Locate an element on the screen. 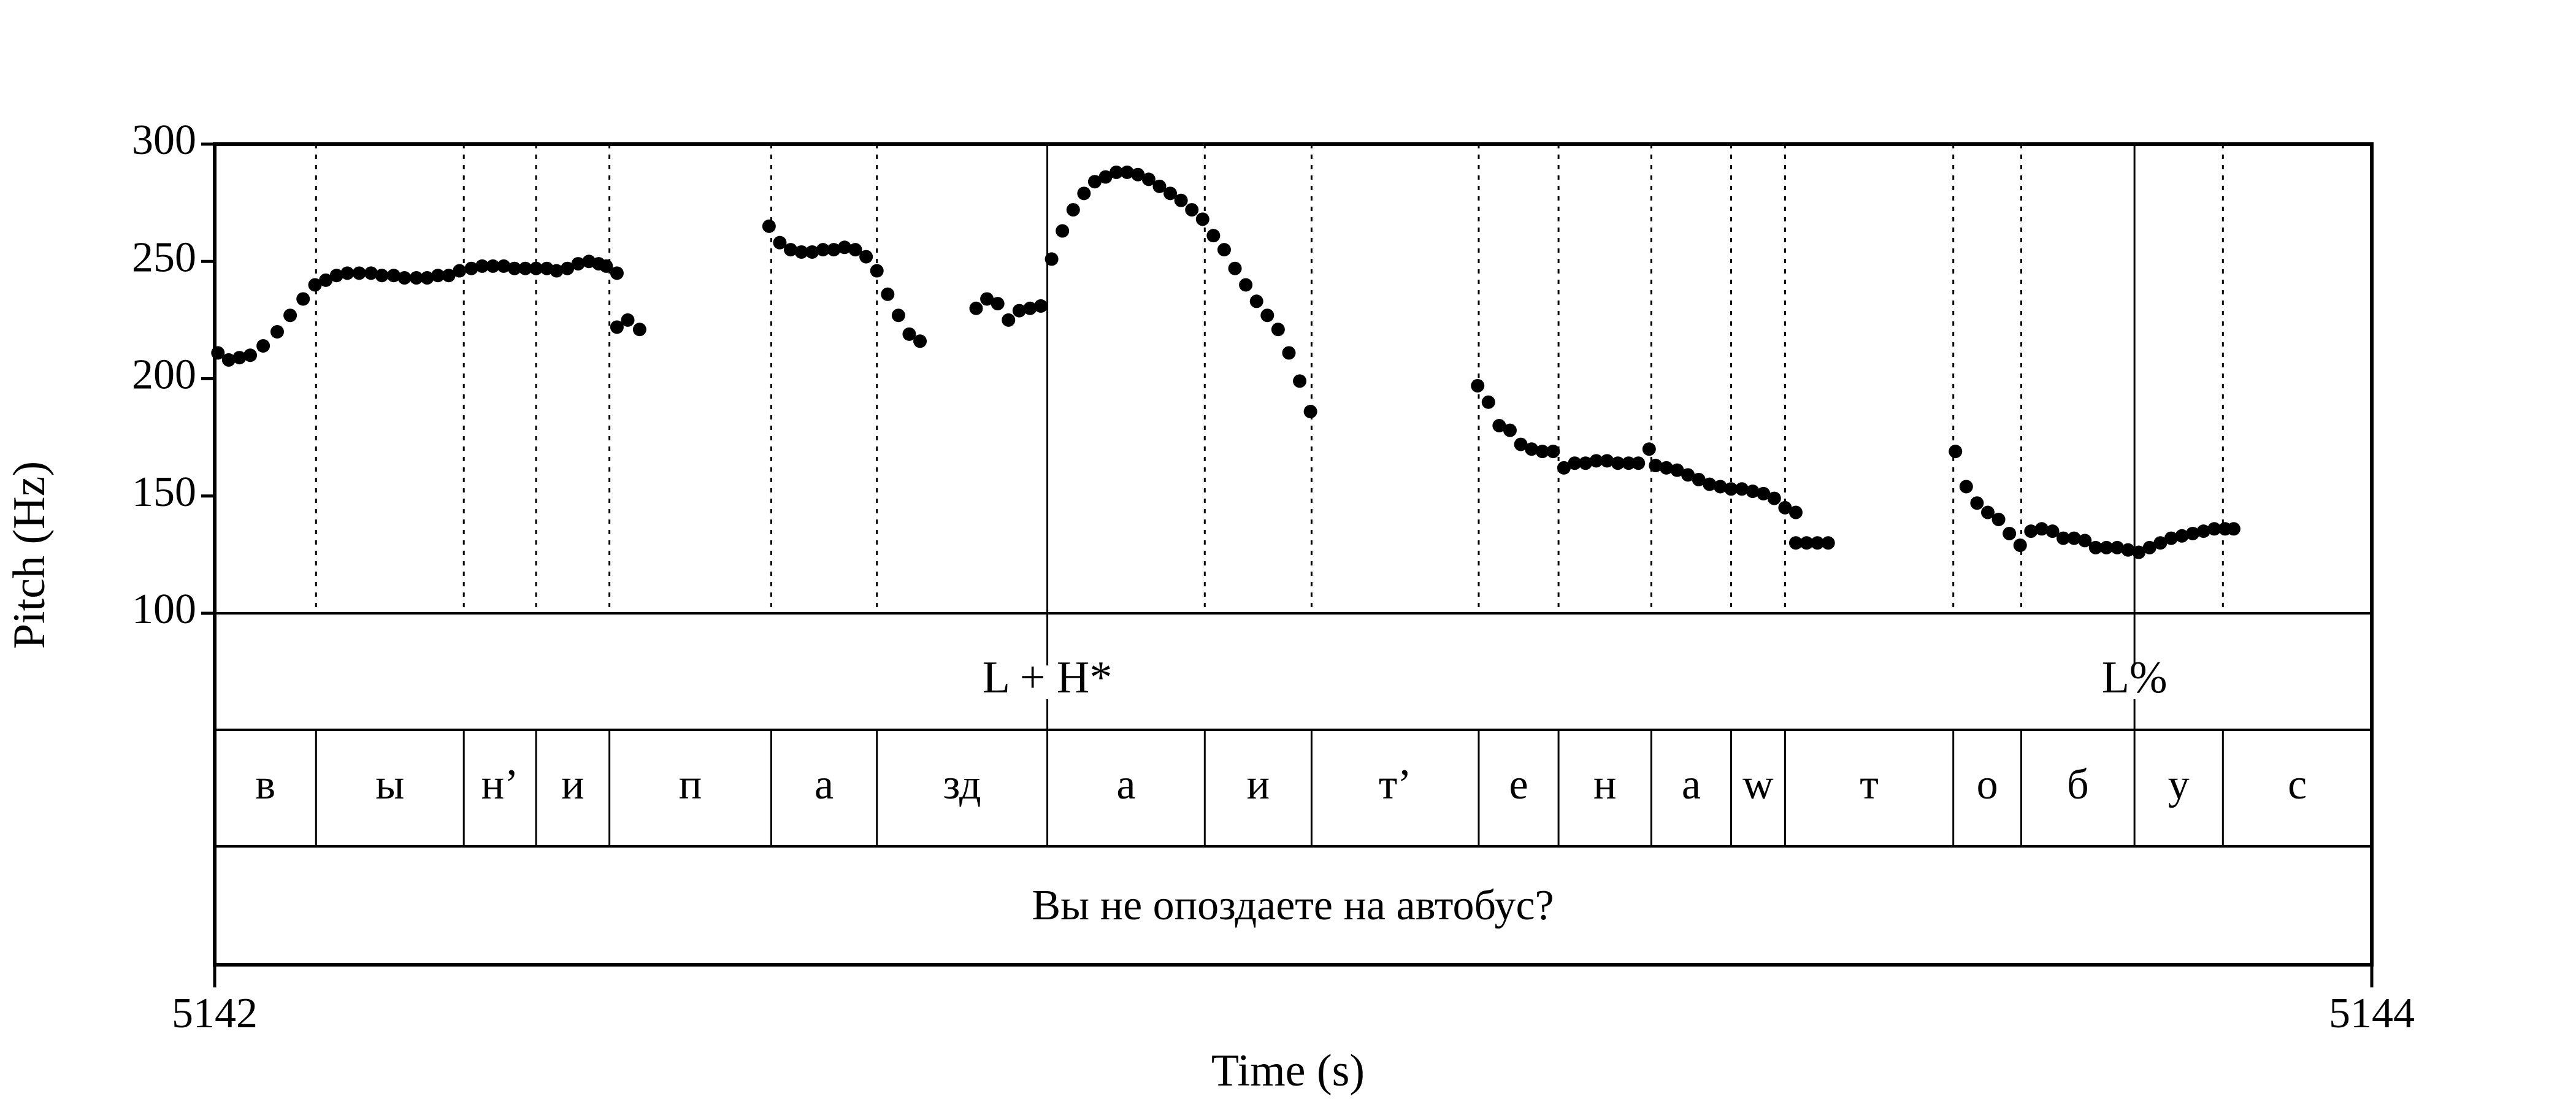 Image resolution: width=2576 pixels, height=1107 pixels. phone-label-8: и is located at coordinates (1258, 784).